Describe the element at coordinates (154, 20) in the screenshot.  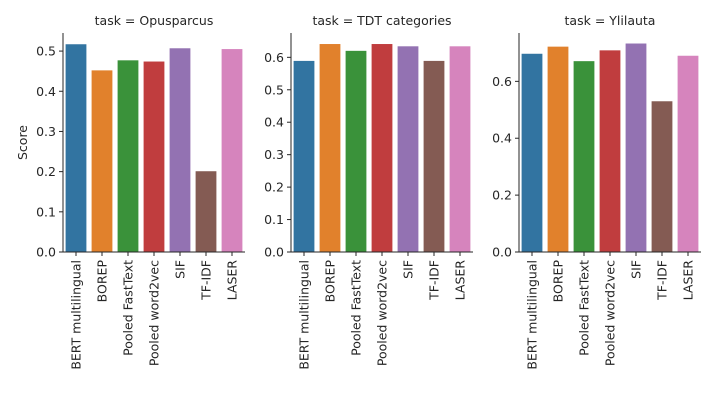
I see `panel-title-opusparcus: task = Opusparcus` at that location.